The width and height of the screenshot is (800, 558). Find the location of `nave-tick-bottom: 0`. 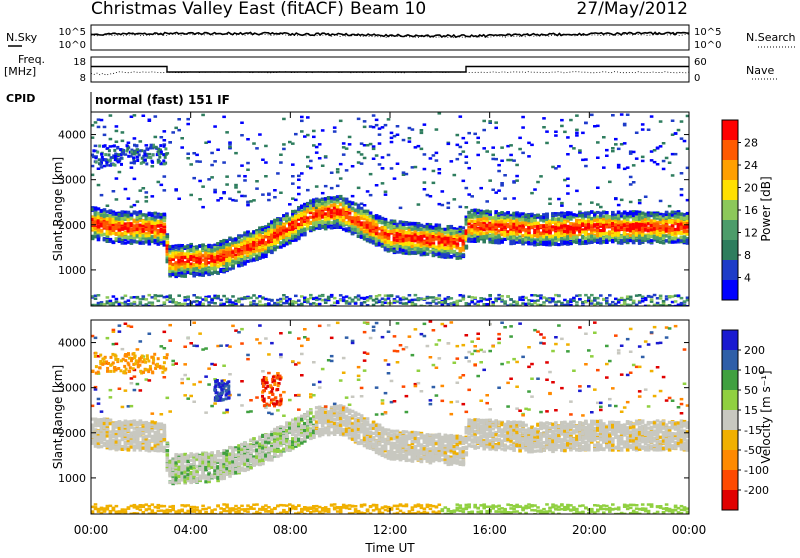

nave-tick-bottom: 0 is located at coordinates (697, 78).